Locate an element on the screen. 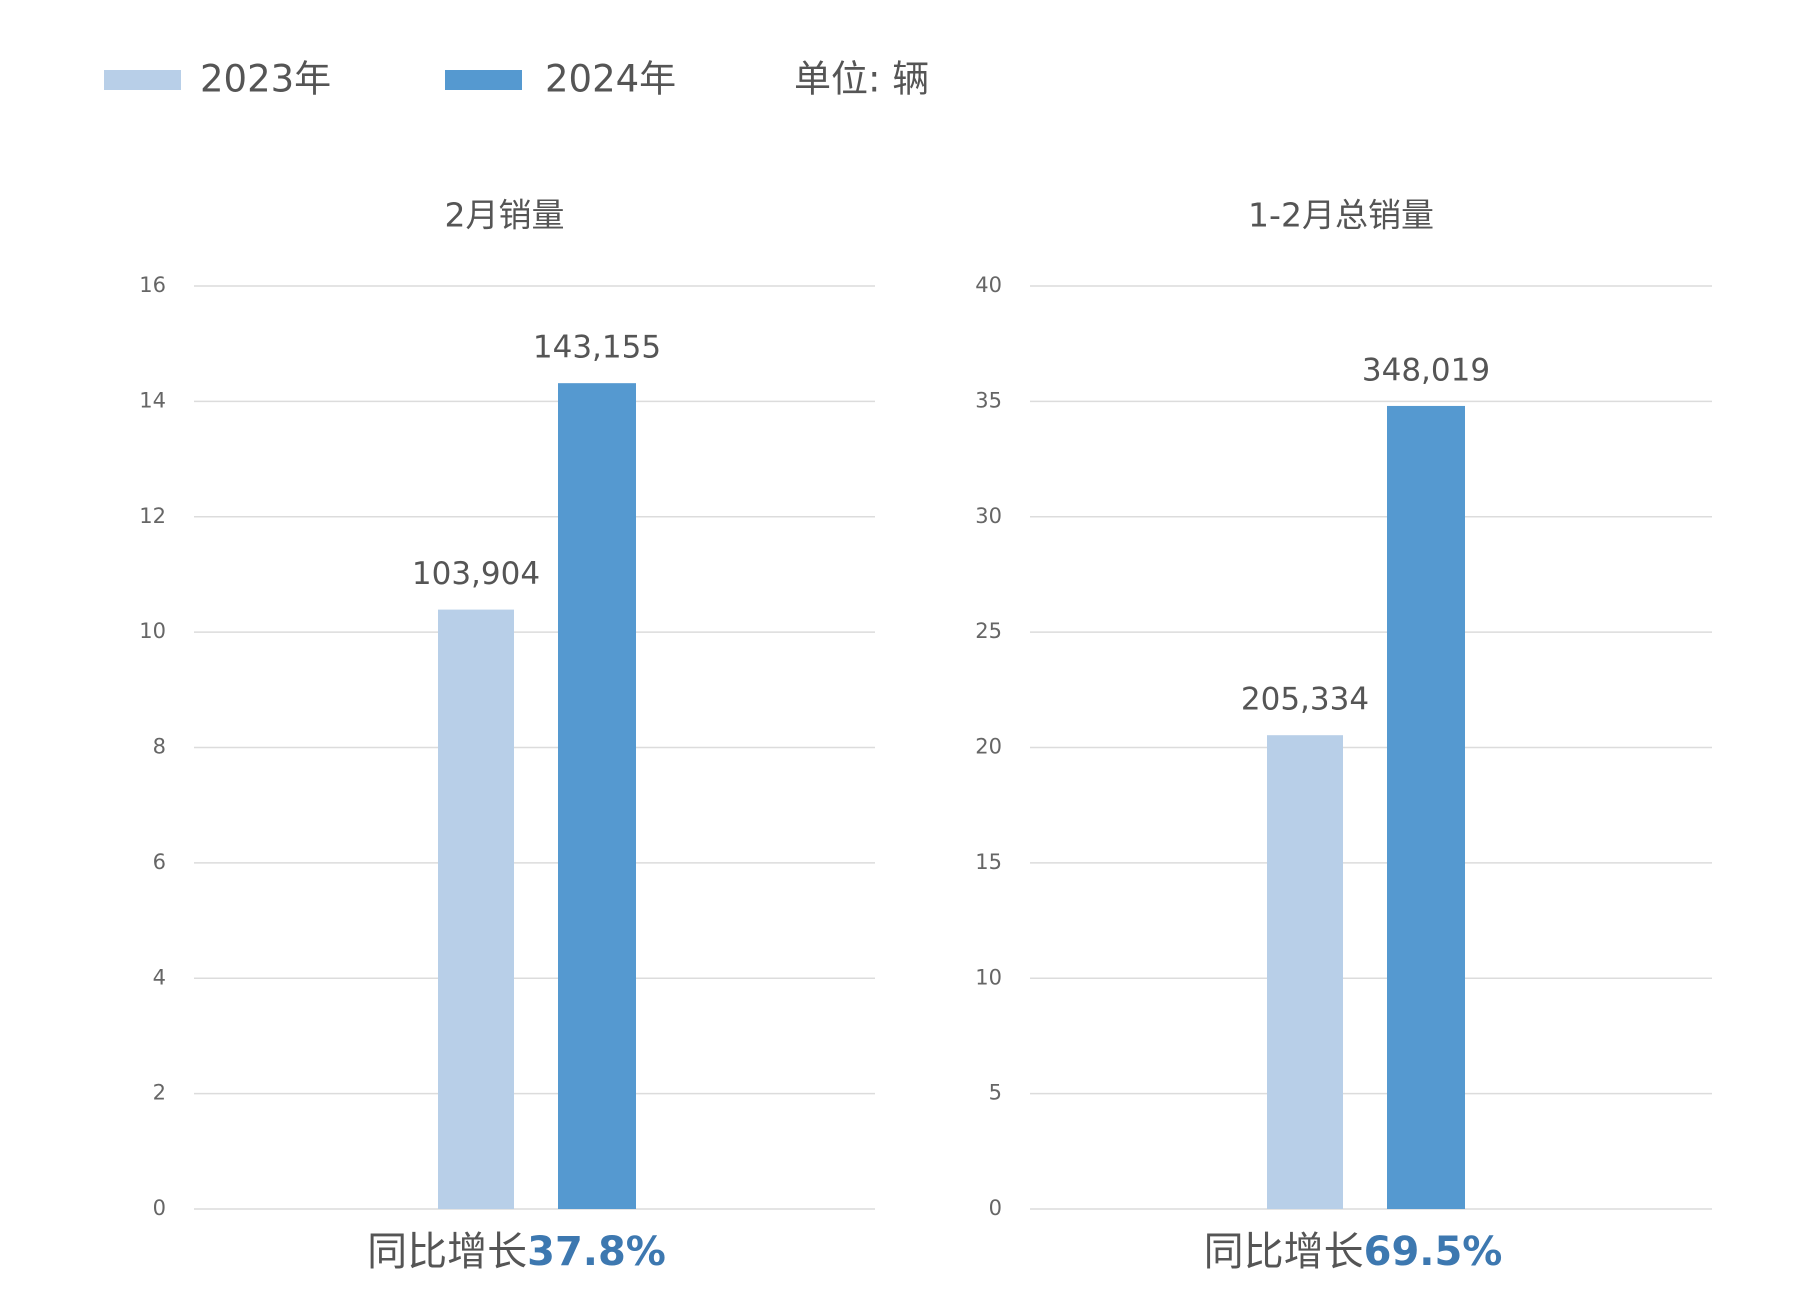 Image resolution: width=1803 pixels, height=1308 pixels. y-tick-label: 6 is located at coordinates (159, 862).